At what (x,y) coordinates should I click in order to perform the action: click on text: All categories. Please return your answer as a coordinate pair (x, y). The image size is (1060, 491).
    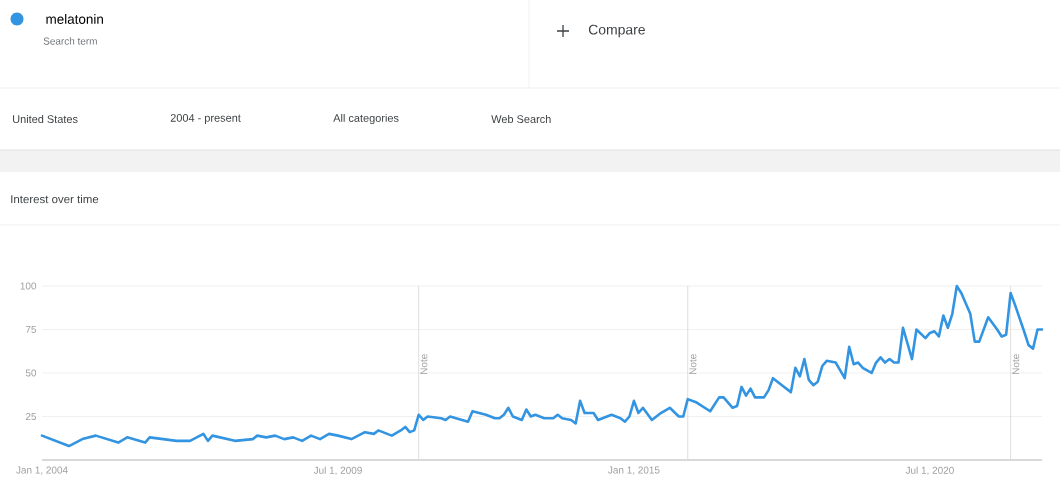
    Looking at the image, I should click on (366, 119).